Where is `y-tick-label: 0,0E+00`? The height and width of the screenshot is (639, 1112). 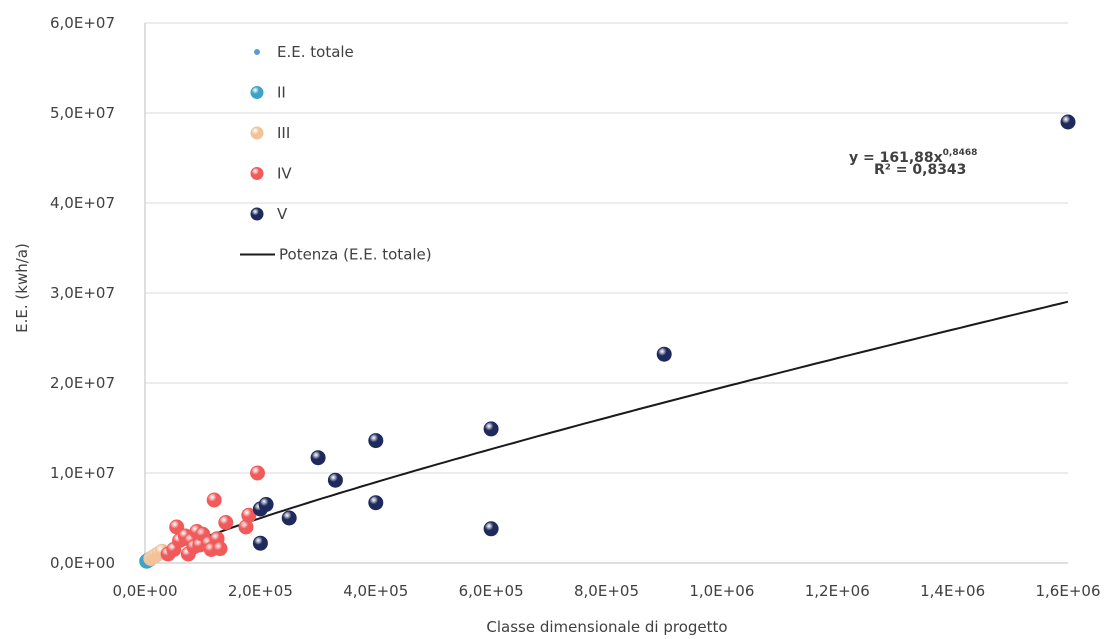 y-tick-label: 0,0E+00 is located at coordinates (82, 563).